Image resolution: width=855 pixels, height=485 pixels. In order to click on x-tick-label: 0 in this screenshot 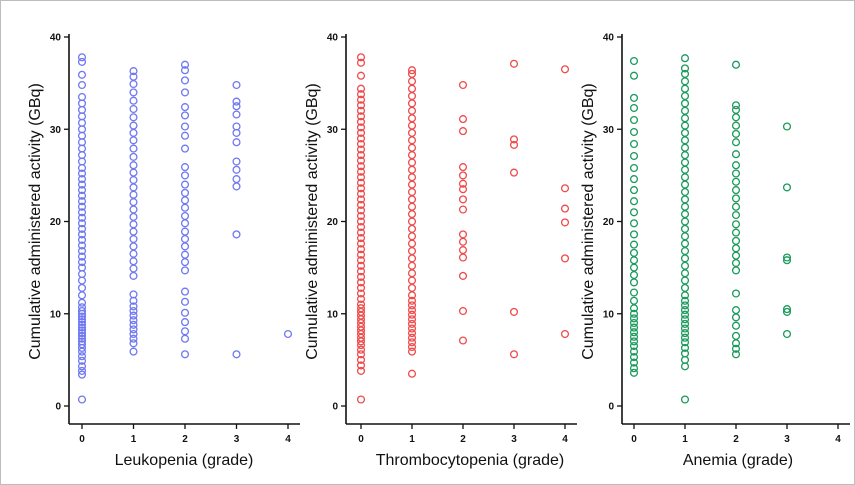, I will do `click(361, 439)`.